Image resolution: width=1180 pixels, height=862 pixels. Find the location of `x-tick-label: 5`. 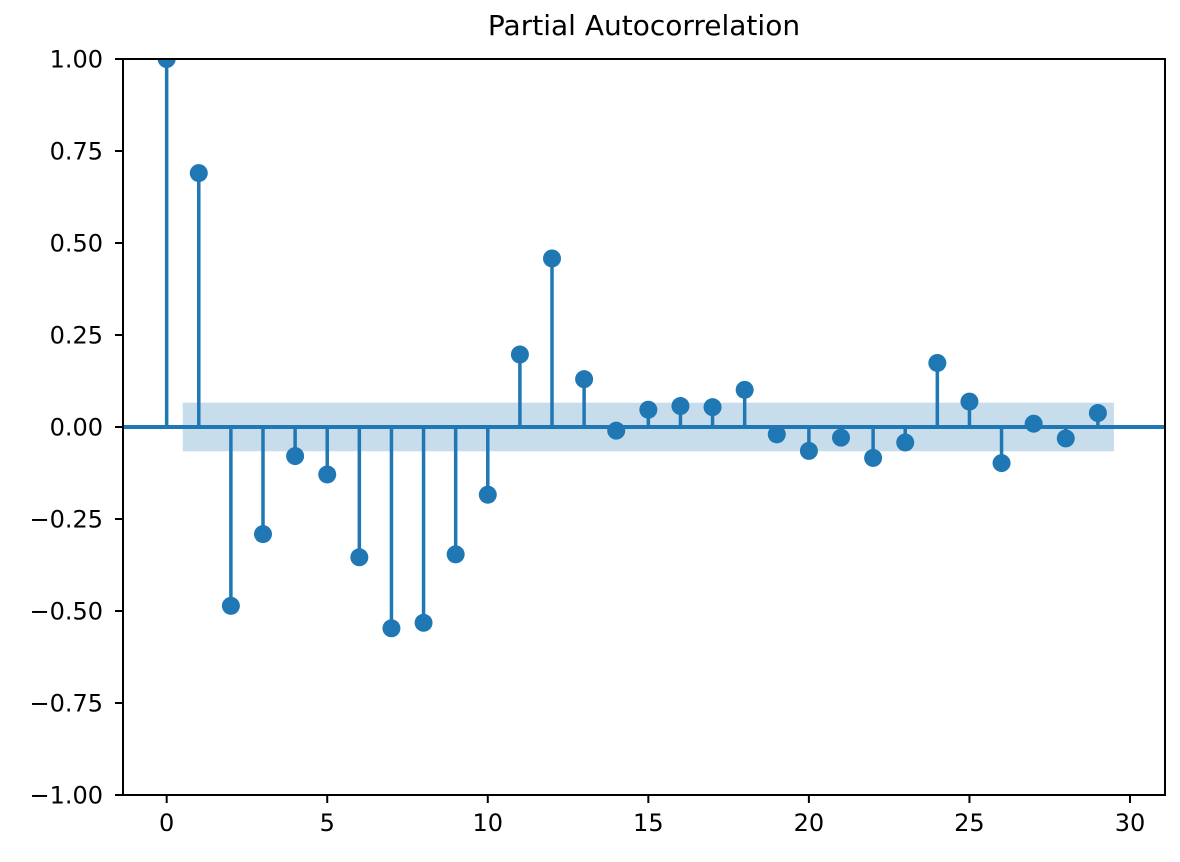

x-tick-label: 5 is located at coordinates (327, 823).